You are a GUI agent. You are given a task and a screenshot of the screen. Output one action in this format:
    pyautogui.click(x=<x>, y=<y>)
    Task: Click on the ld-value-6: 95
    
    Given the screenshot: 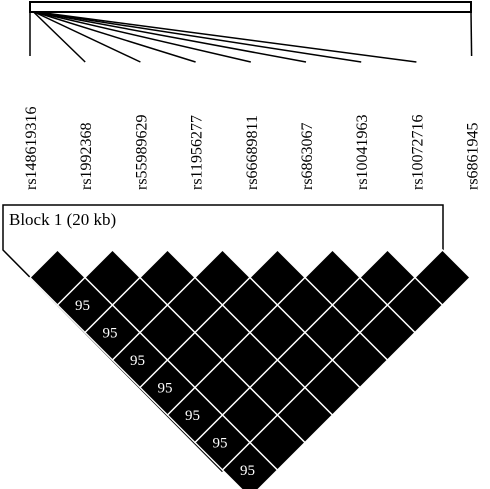 What is the action you would take?
    pyautogui.click(x=192, y=416)
    